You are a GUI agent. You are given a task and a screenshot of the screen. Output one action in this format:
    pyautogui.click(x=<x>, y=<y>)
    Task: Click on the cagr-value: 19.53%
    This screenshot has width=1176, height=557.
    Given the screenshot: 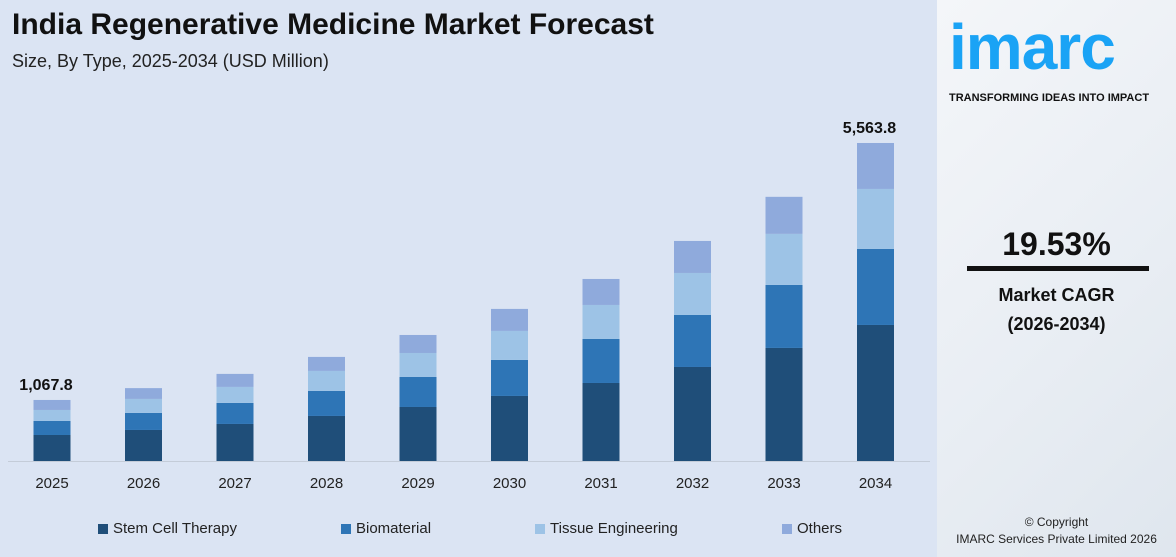 What is the action you would take?
    pyautogui.click(x=1056, y=244)
    